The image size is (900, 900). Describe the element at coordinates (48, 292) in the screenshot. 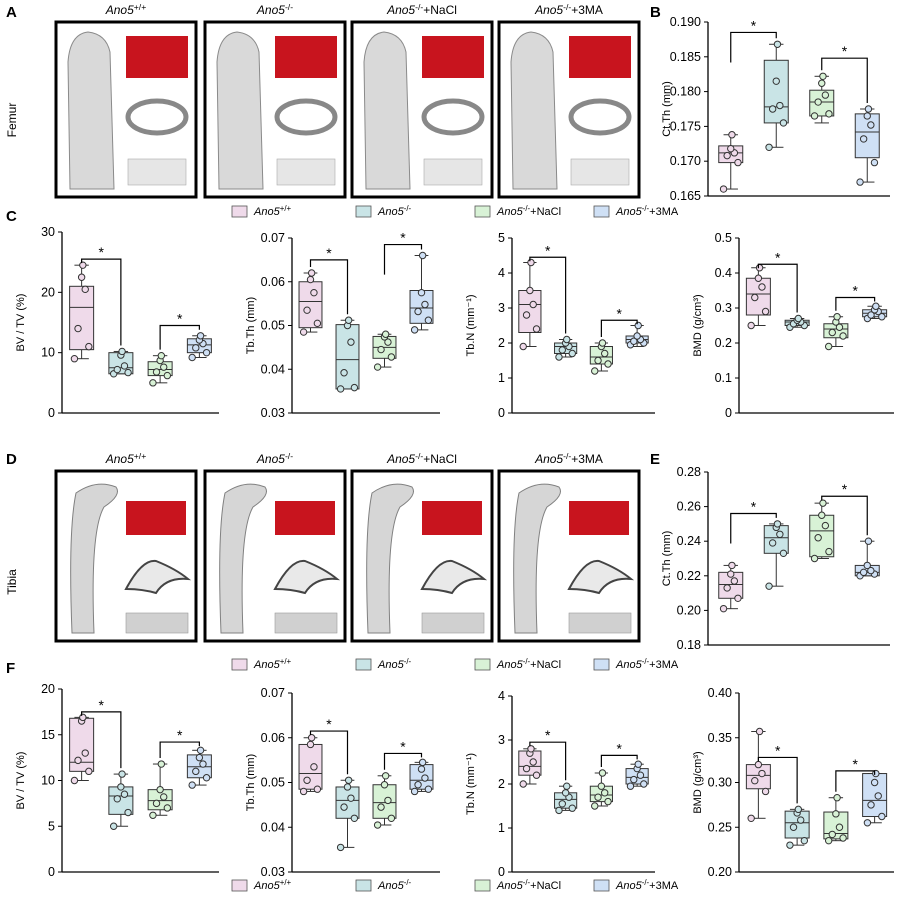

I see `y-tick-label: 20` at that location.